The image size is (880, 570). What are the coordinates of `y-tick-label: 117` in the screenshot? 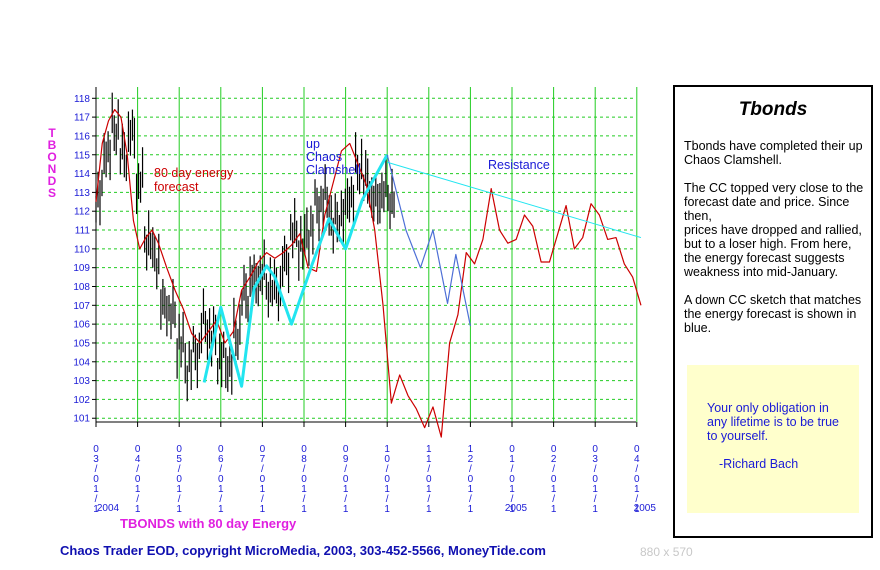 It's located at (82, 118).